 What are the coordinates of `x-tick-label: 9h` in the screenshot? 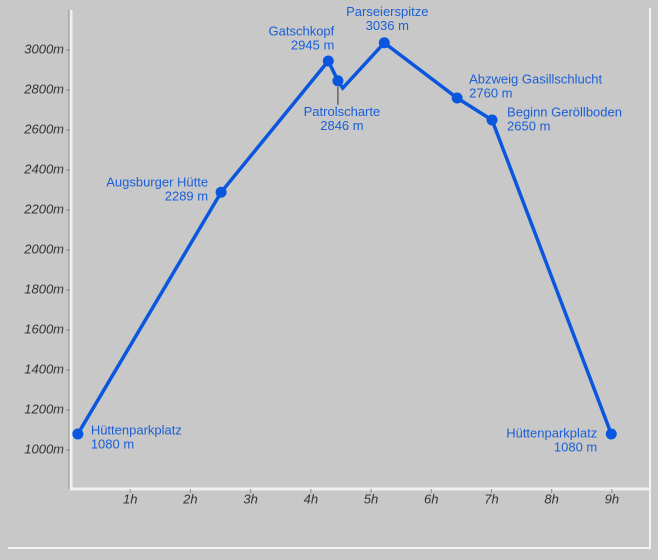 It's located at (612, 498).